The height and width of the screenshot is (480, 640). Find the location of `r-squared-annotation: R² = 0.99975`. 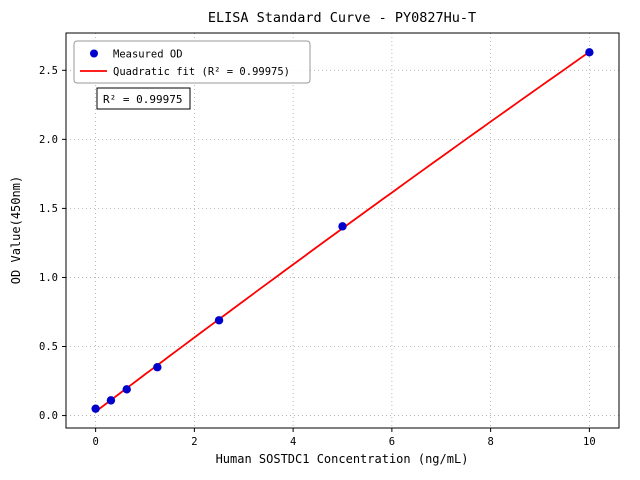

r-squared-annotation: R² = 0.99975 is located at coordinates (143, 98).